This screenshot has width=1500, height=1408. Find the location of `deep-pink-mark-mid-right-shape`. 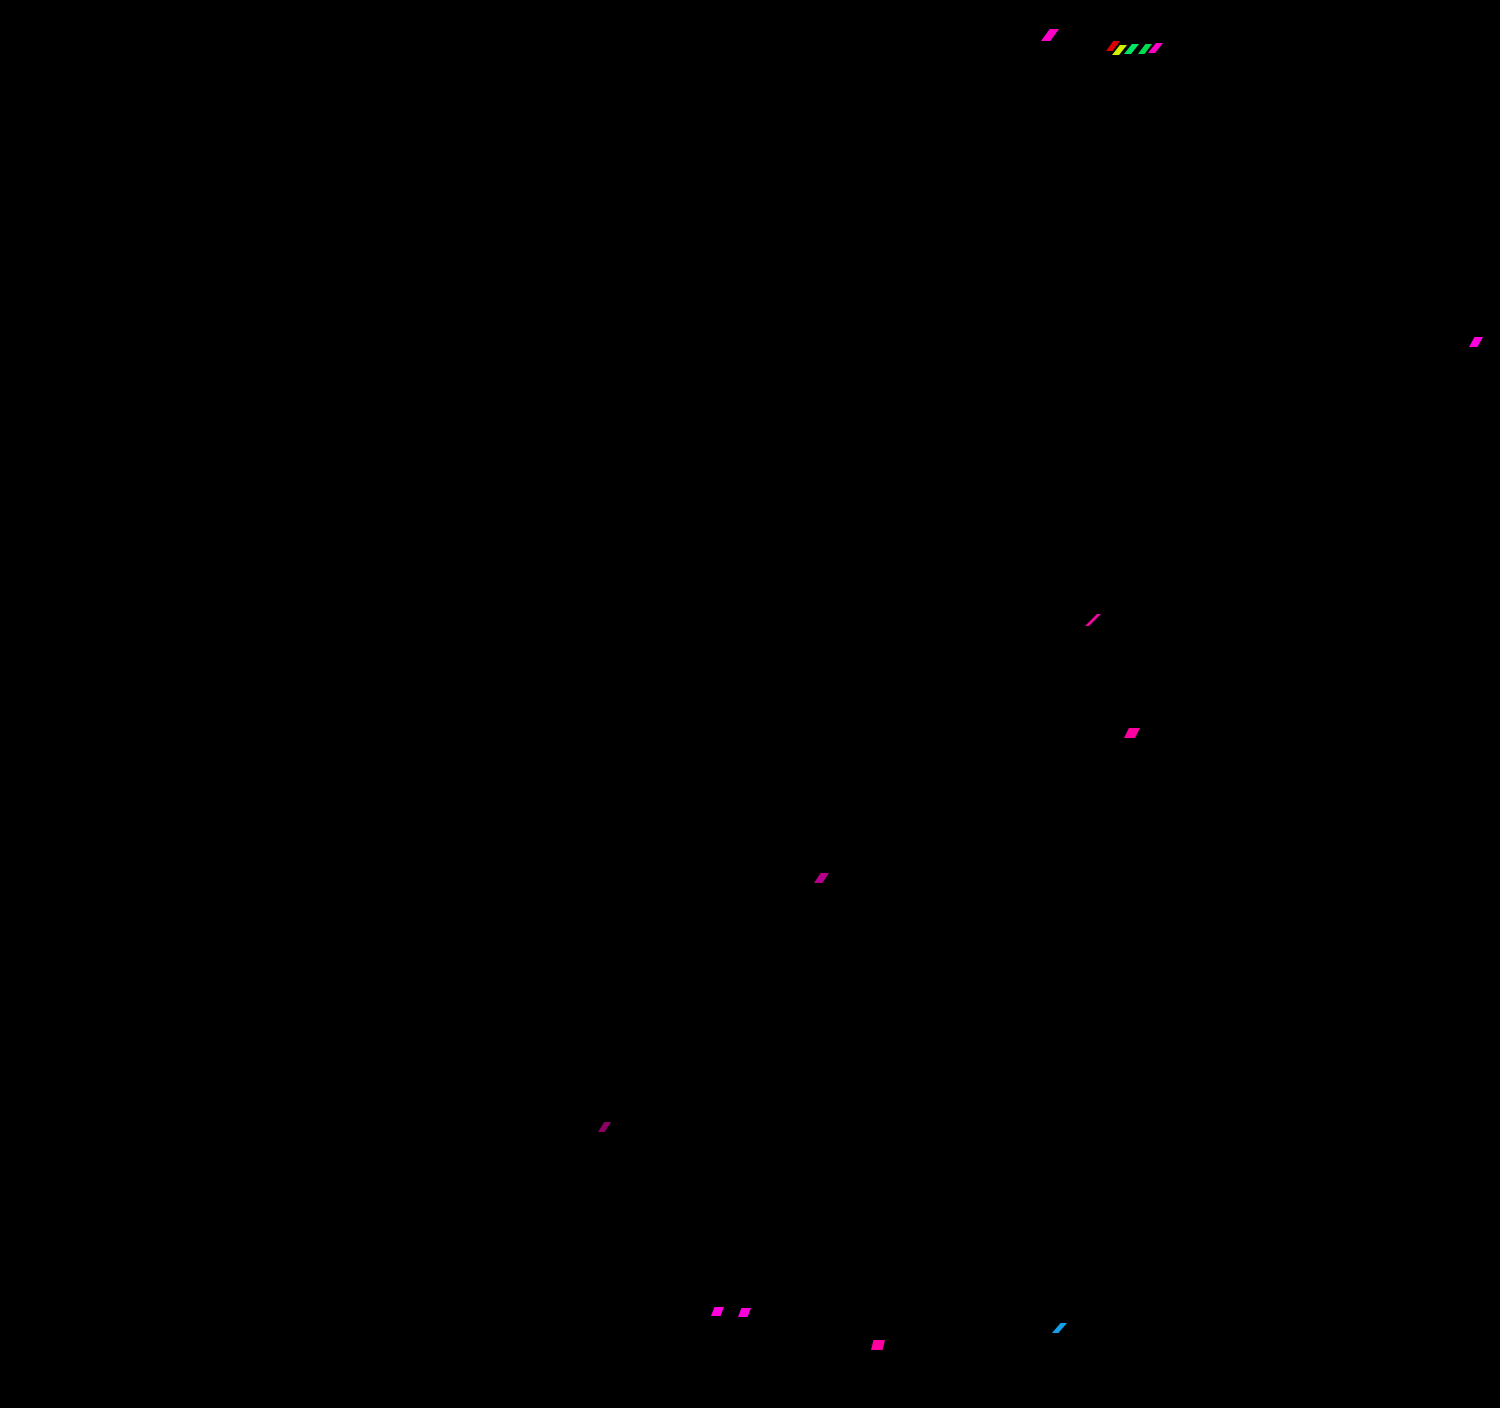

deep-pink-mark-mid-right-shape is located at coordinates (1093, 620).